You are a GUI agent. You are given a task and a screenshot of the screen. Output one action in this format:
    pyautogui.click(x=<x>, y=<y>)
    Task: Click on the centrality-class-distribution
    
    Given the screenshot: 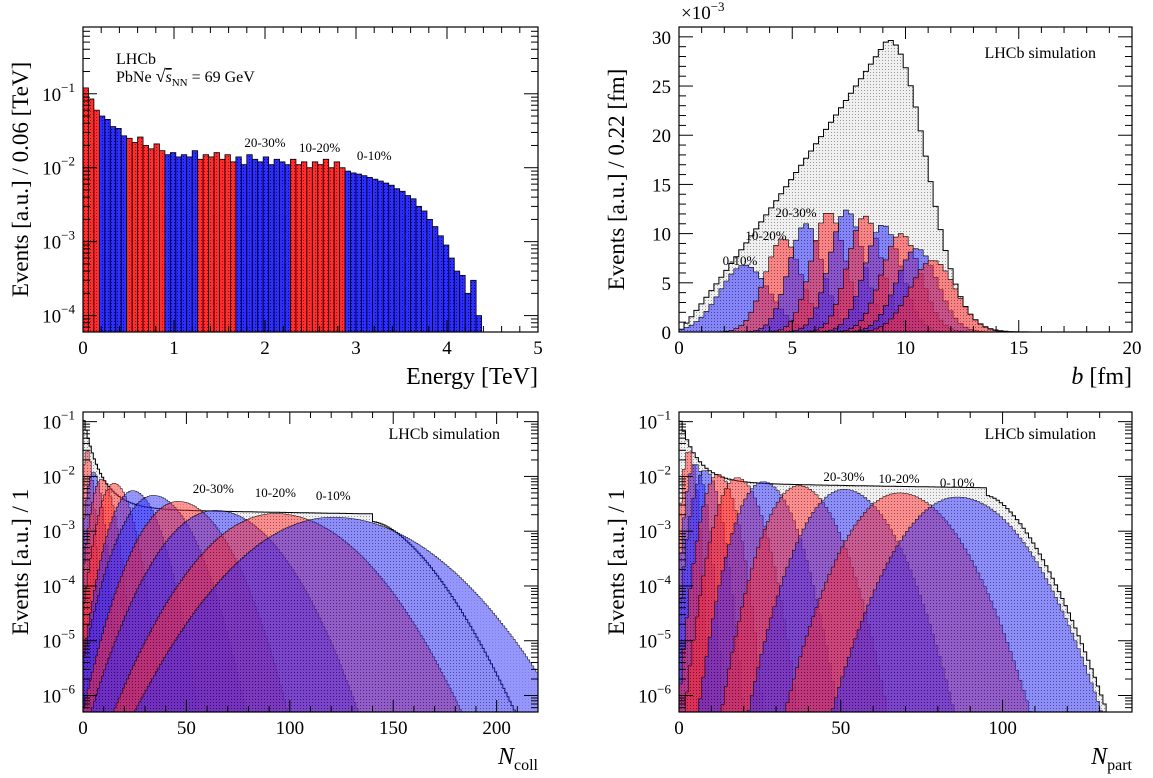 What is the action you would take?
    pyautogui.click(x=310, y=614)
    